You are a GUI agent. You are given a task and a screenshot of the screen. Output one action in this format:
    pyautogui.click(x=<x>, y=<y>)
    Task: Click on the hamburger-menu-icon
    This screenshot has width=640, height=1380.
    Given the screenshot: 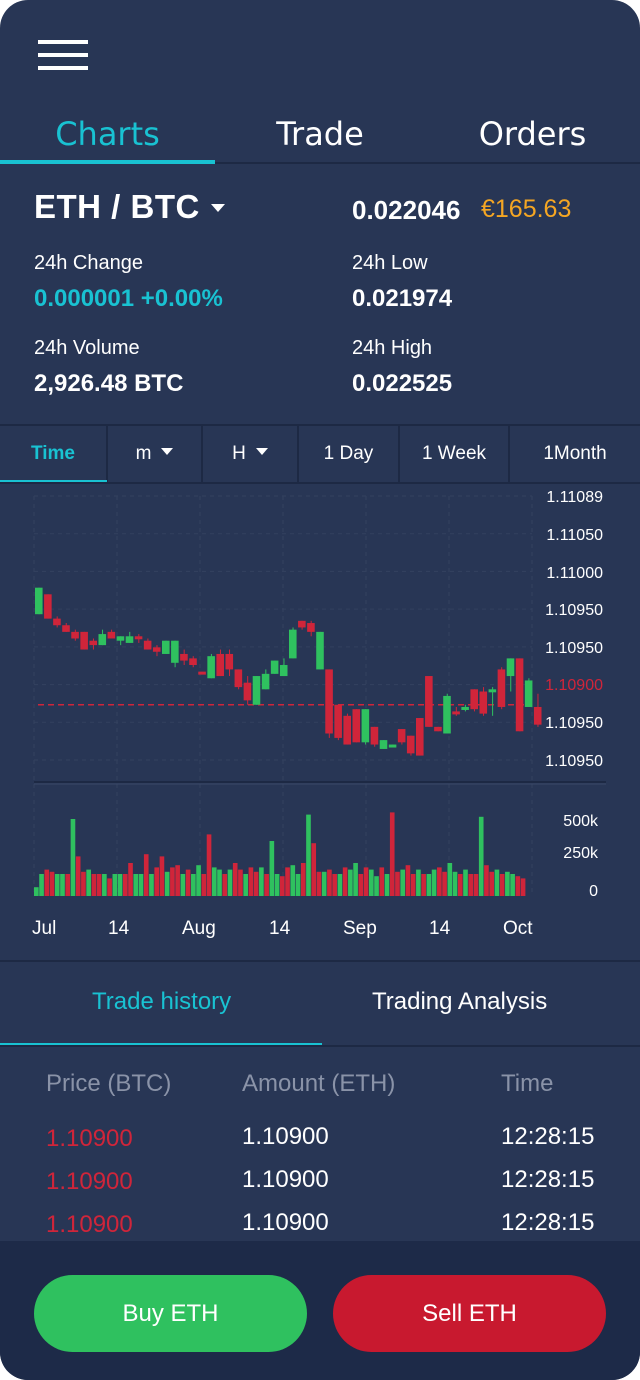 What is the action you would take?
    pyautogui.click(x=63, y=56)
    